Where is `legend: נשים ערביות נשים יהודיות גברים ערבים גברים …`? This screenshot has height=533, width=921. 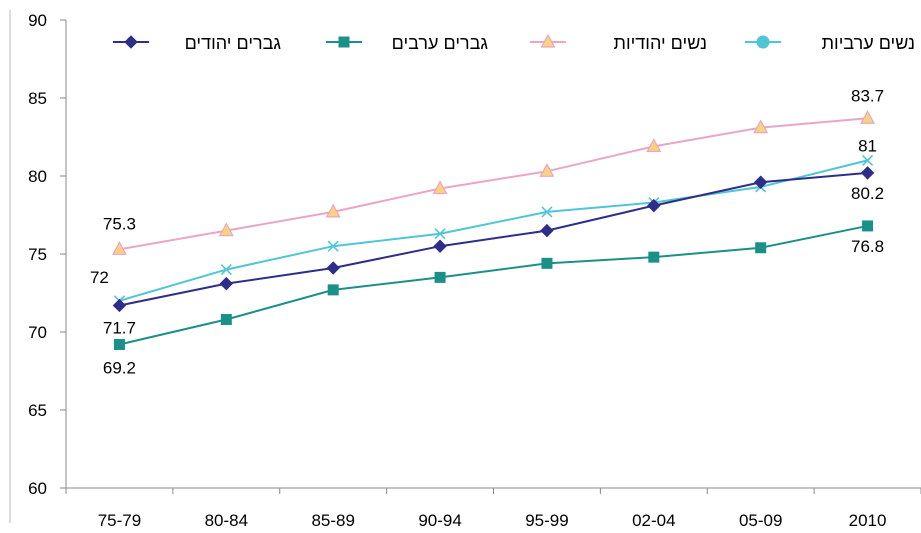
legend: נשים ערביות נשים יהודיות גברים ערבים גברים … is located at coordinates (514, 43).